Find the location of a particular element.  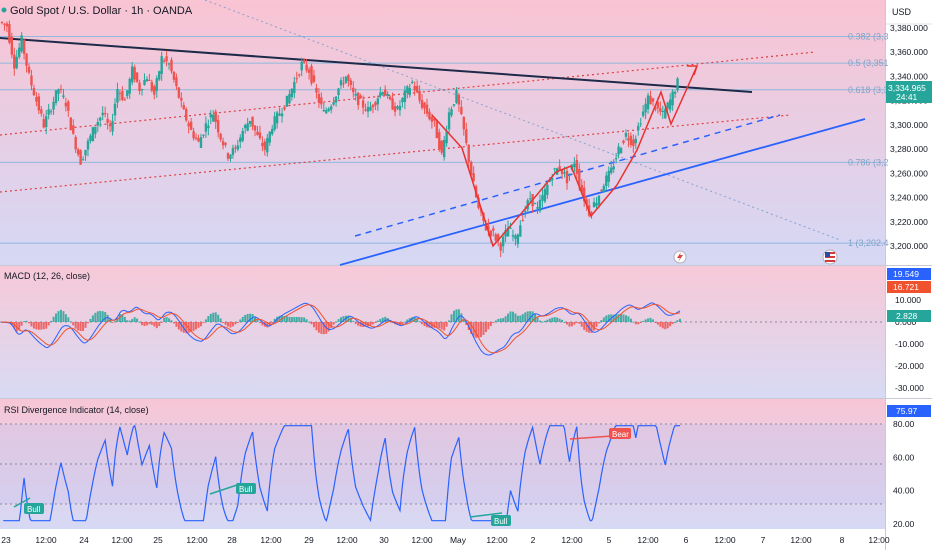

macd-title: MACD (12, 26, close) is located at coordinates (47, 276).